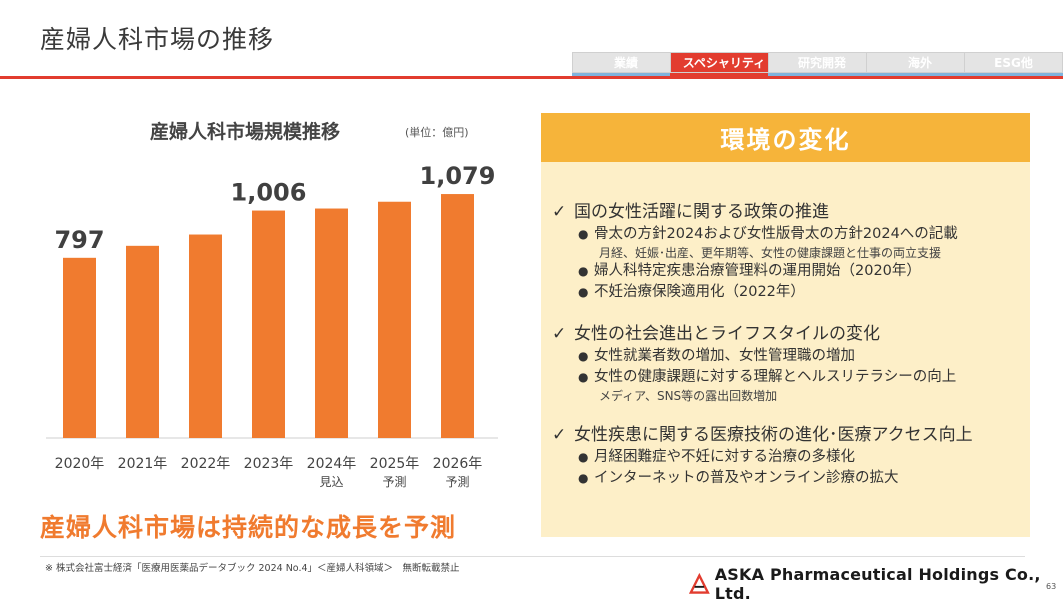  I want to click on x-tick-label-5: 予測, so click(394, 482).